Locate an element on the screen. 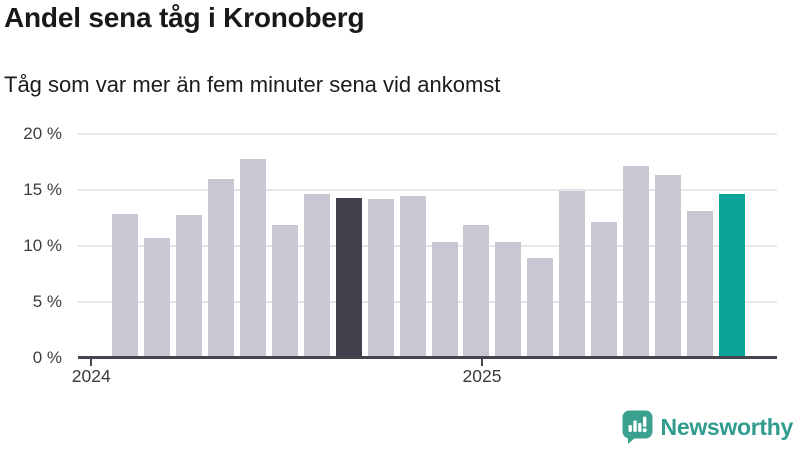 This screenshot has height=450, width=800. y-axis-labels: 20 % 15 % 10 % 5 % 0 % is located at coordinates (31, 245).